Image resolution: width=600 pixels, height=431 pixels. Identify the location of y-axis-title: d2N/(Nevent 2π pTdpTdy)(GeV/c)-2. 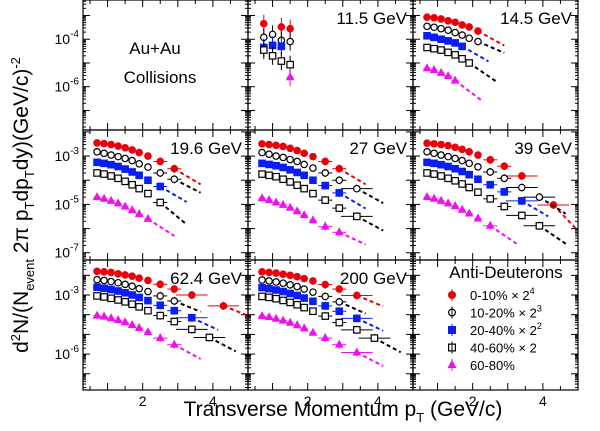
(22, 205).